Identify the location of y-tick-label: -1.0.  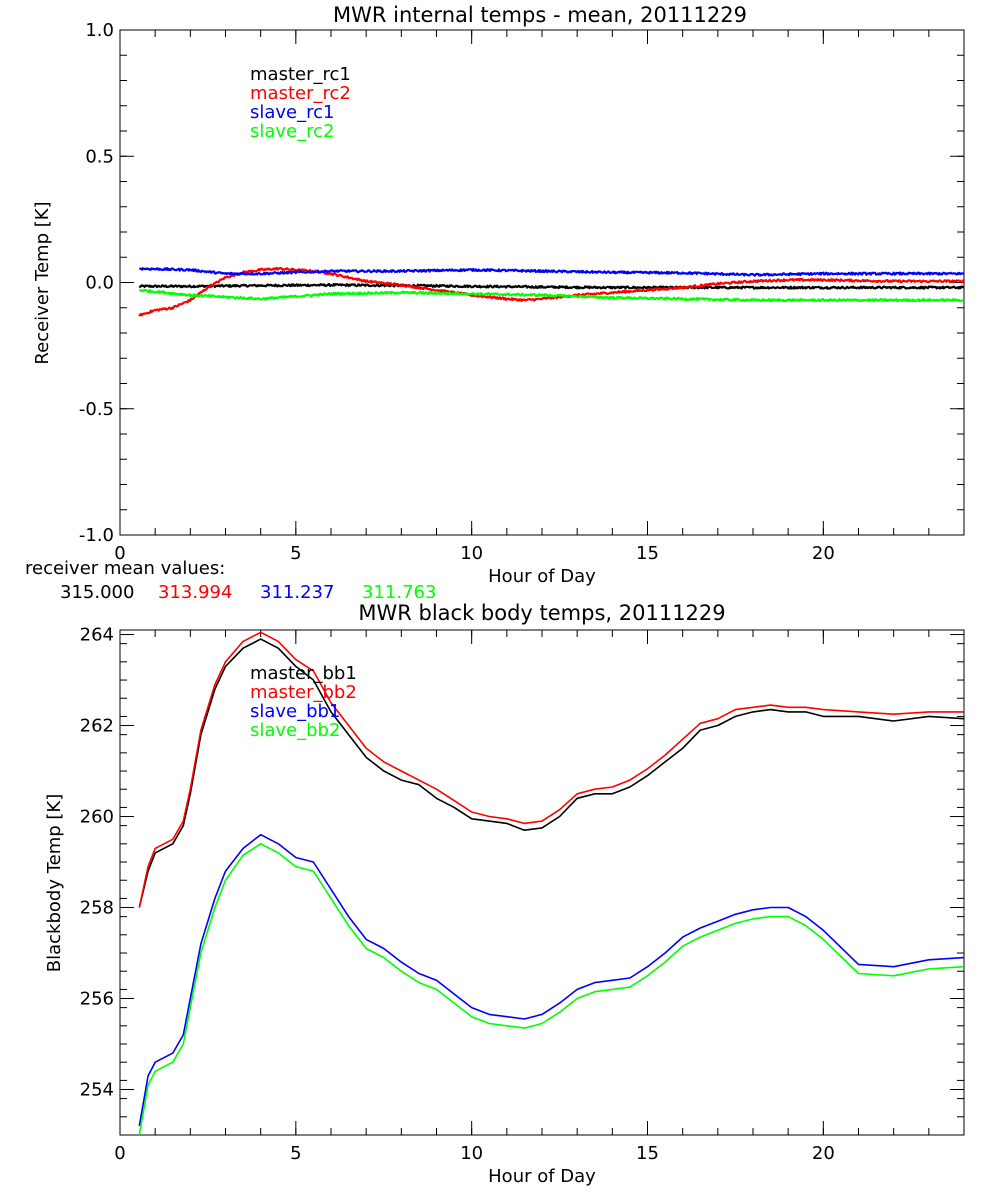
(96, 535).